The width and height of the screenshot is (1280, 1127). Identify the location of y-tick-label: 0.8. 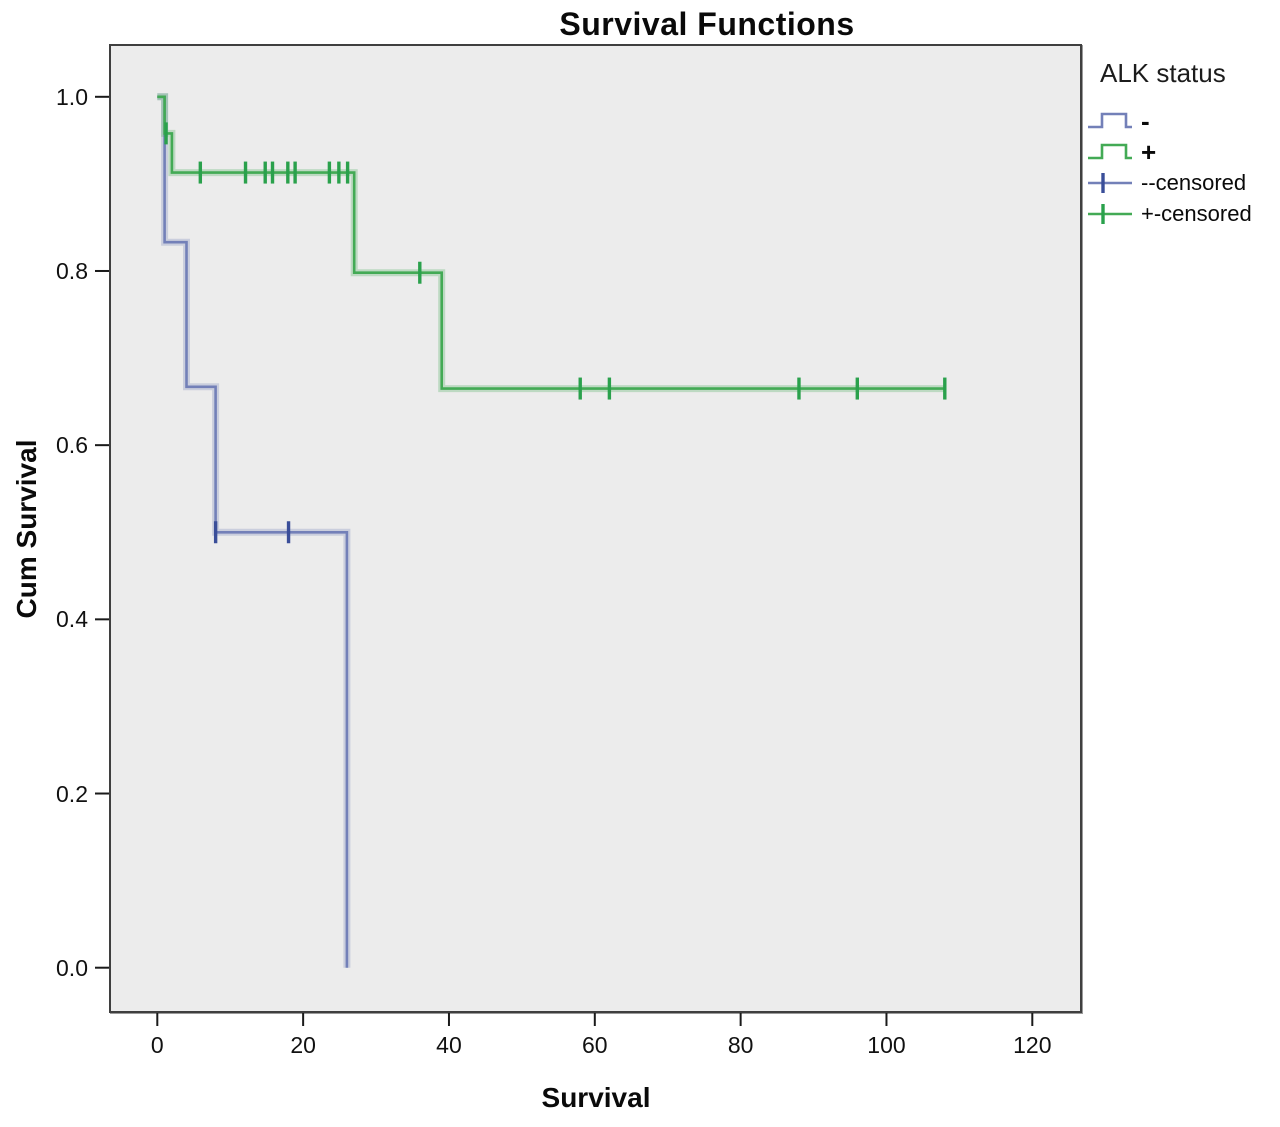
(72, 270).